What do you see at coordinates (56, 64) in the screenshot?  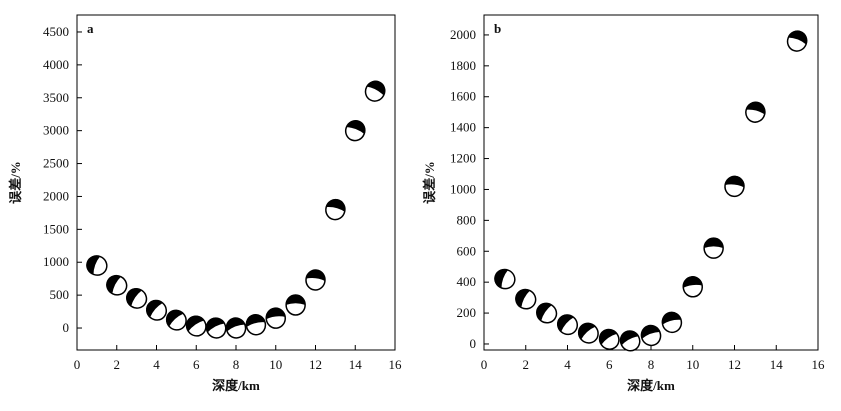 I see `y-tick-label: 4000` at bounding box center [56, 64].